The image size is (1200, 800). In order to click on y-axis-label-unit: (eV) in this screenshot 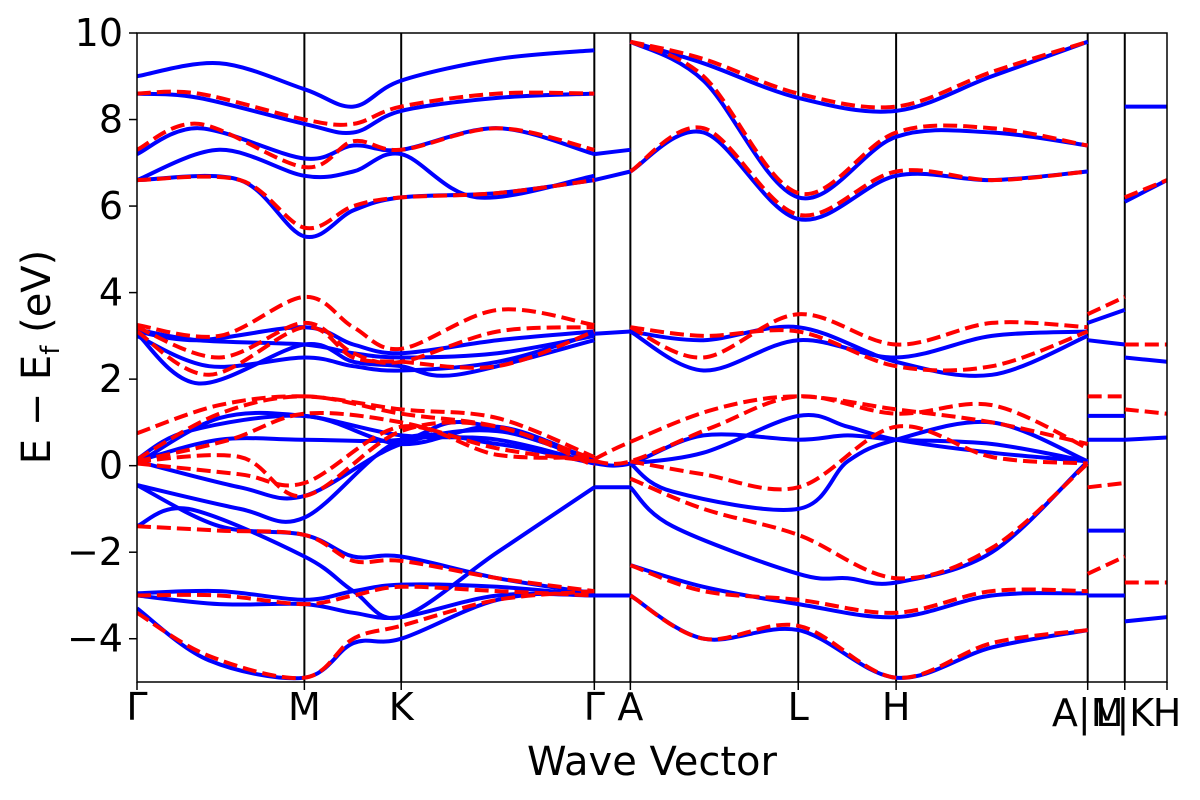, I will do `click(37, 298)`.